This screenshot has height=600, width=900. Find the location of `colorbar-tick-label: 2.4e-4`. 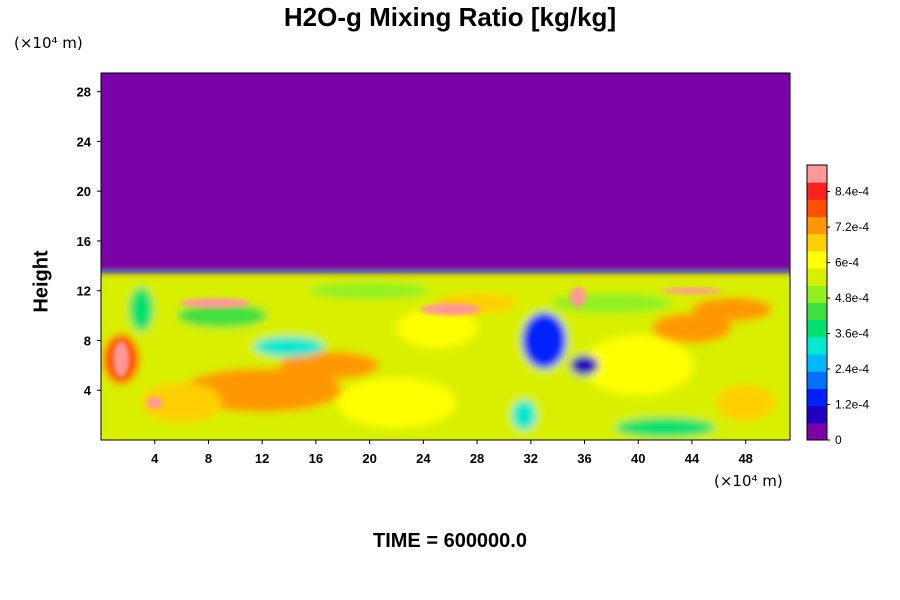

colorbar-tick-label: 2.4e-4 is located at coordinates (852, 369).